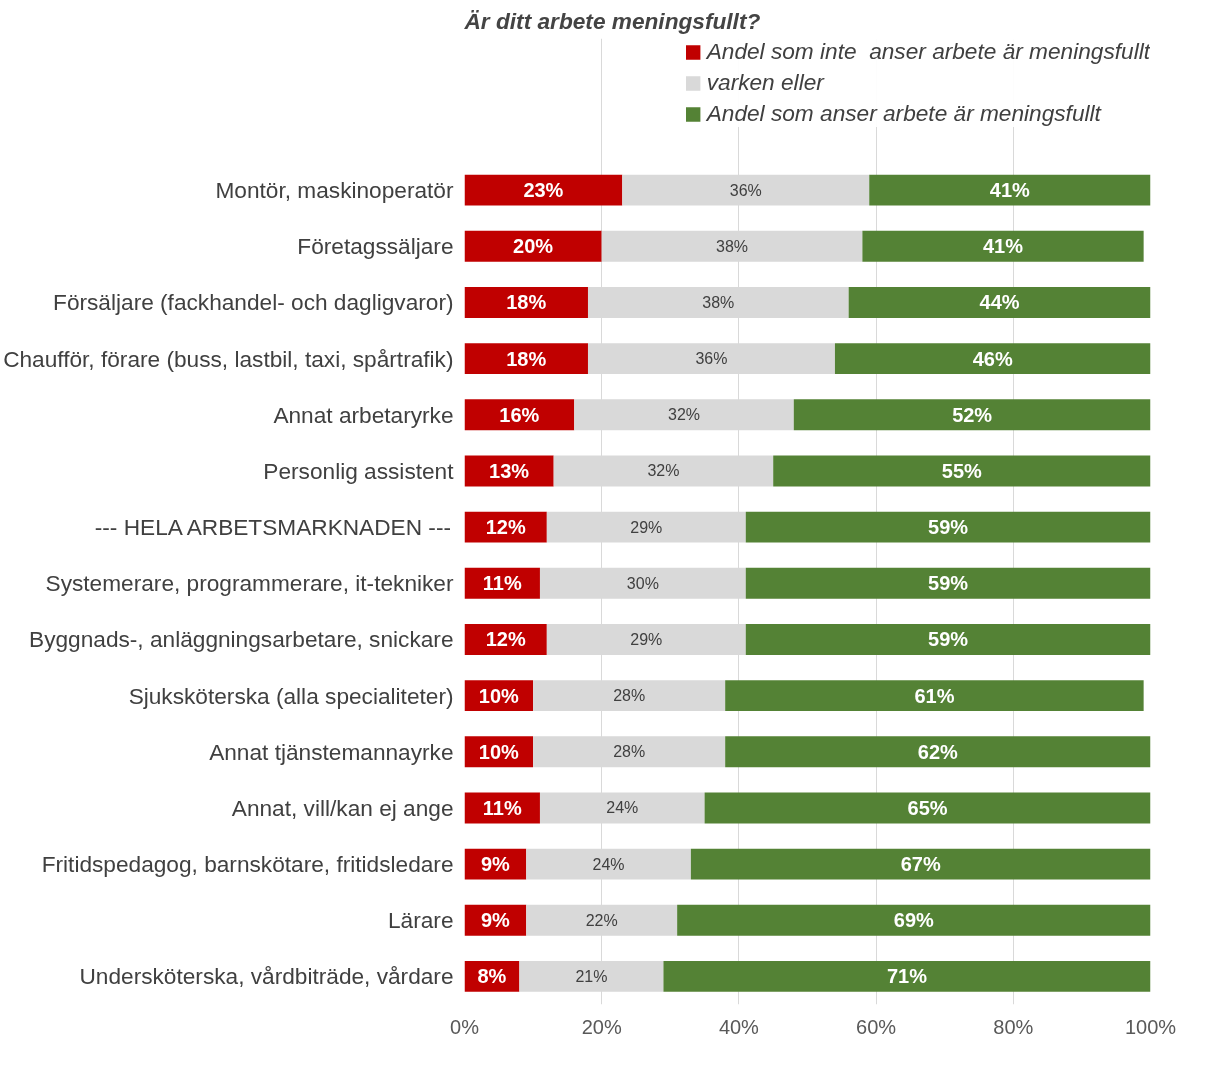  What do you see at coordinates (601, 1026) in the screenshot?
I see `x-tick-label: 20%` at bounding box center [601, 1026].